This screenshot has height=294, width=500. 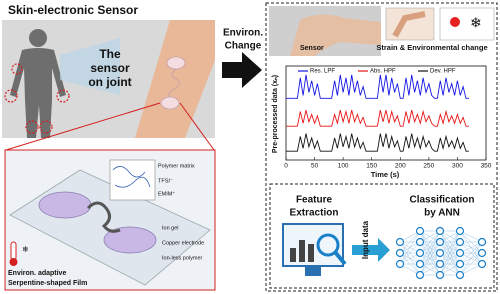 I want to click on elbow, so click(x=335, y=35).